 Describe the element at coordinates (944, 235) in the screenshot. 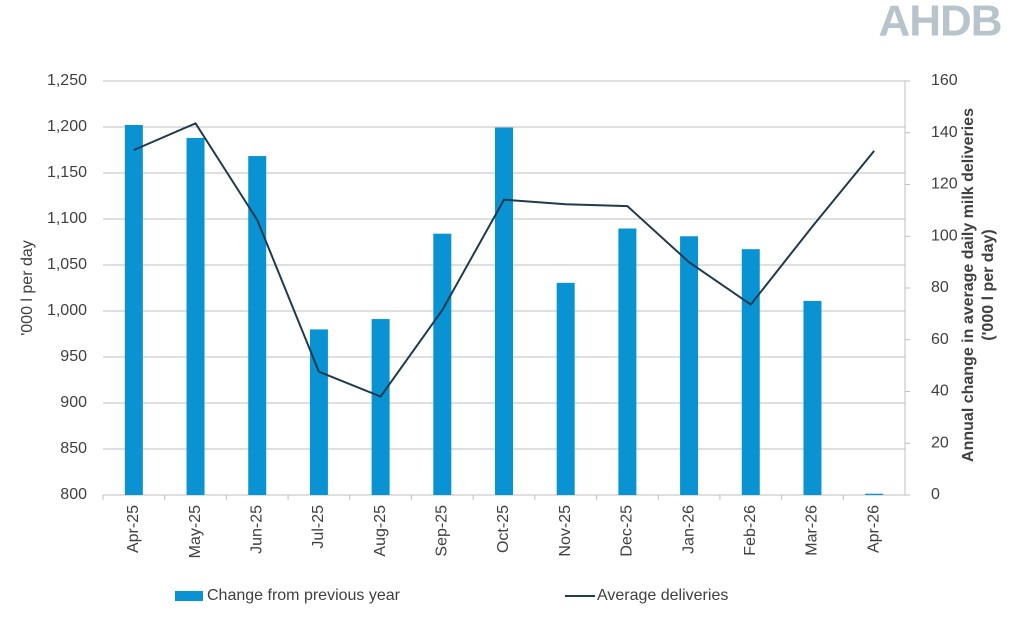

I see `y2-tick-label: 100` at that location.